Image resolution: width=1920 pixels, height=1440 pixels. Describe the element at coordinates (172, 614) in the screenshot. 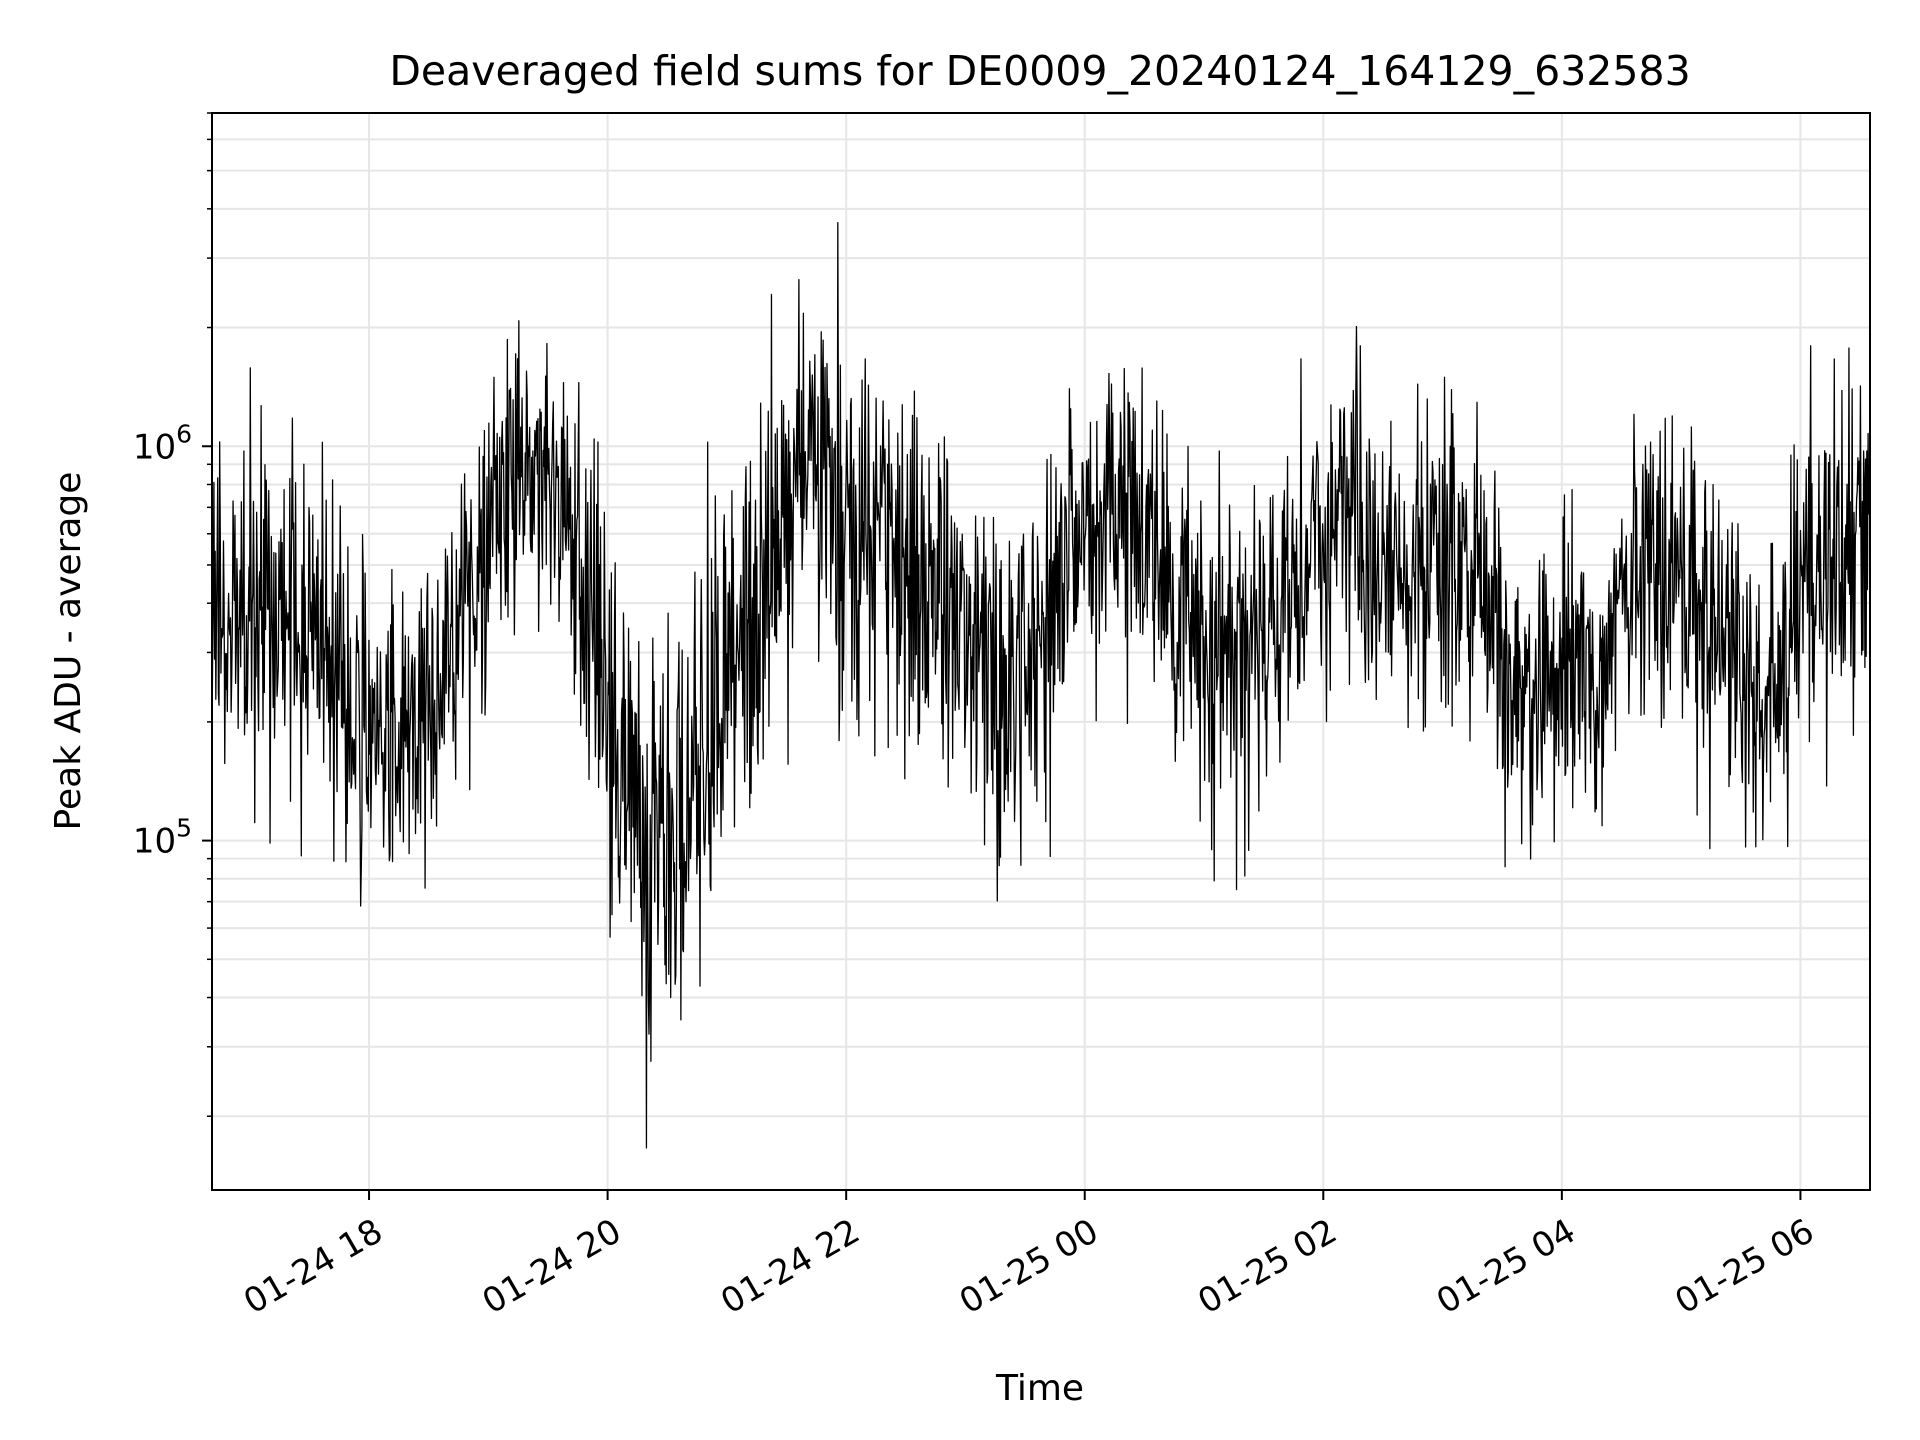

I see `y-axis-ticks: 10⁵ 10⁶` at that location.